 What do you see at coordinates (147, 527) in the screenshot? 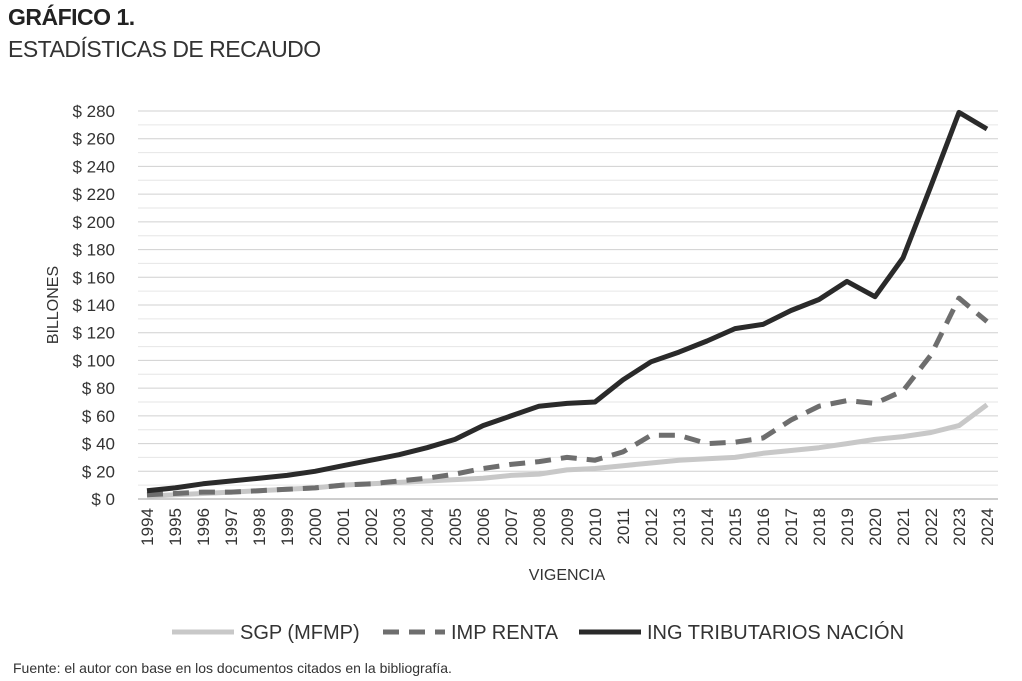
I see `x-tick-label: 1994` at bounding box center [147, 527].